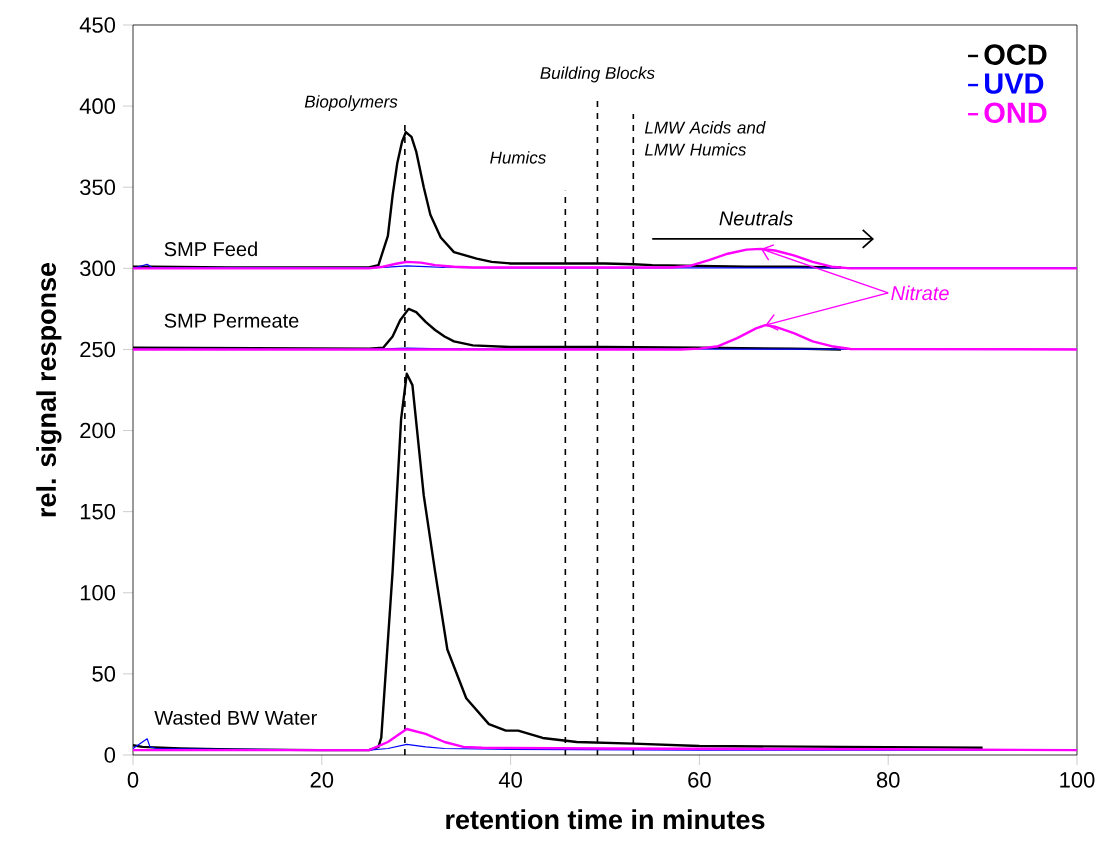 This screenshot has height=861, width=1109. Describe the element at coordinates (133, 780) in the screenshot. I see `x-tick-label: 0` at that location.